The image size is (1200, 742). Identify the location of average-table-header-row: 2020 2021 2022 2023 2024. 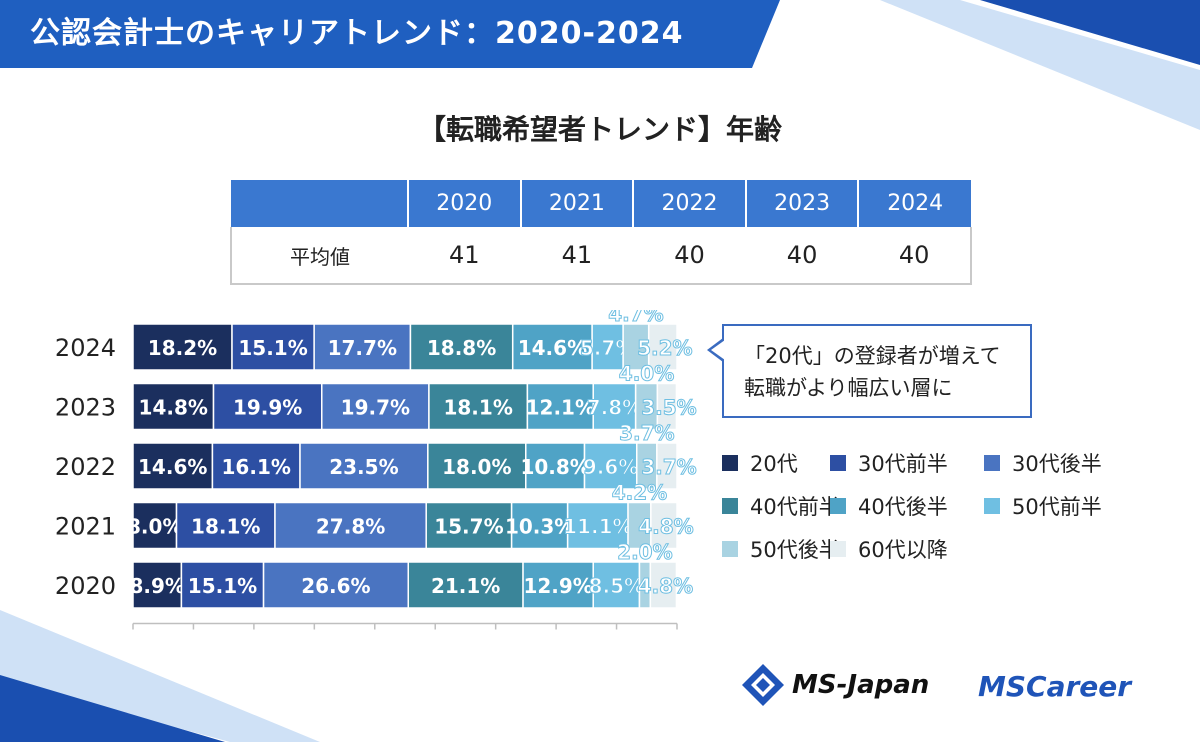
(601, 203).